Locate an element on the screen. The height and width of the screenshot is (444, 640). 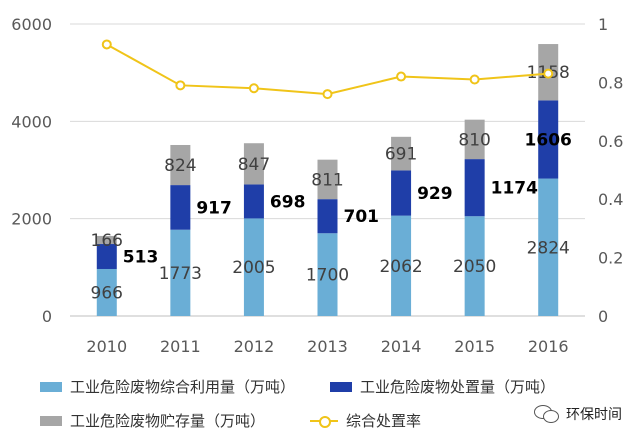
data-label: 166 is located at coordinates (107, 241).